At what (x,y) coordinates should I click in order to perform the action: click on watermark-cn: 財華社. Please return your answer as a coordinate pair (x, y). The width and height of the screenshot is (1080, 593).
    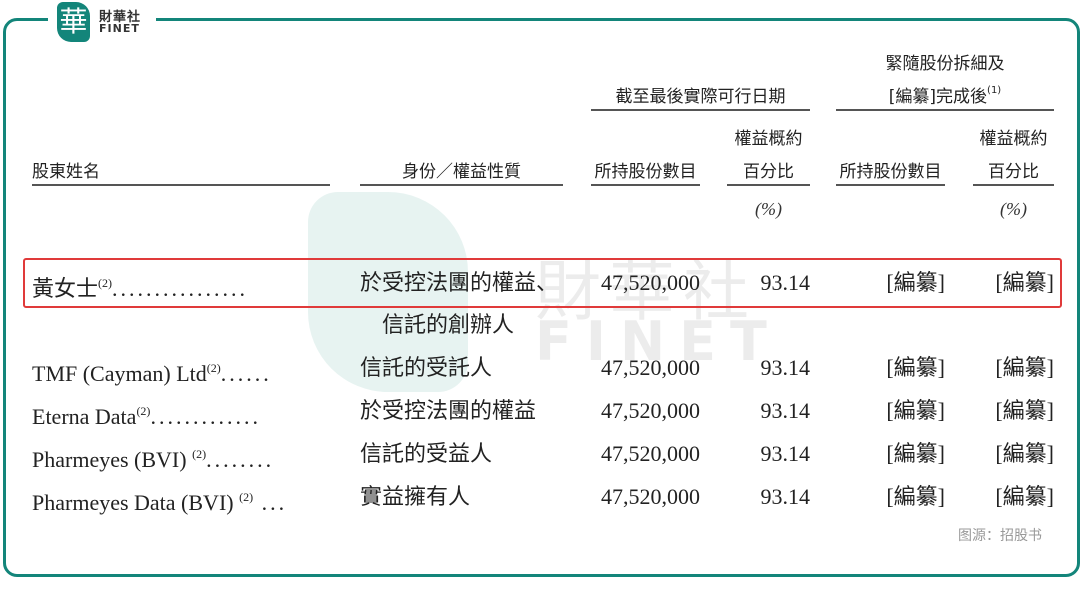
    Looking at the image, I should click on (646, 291).